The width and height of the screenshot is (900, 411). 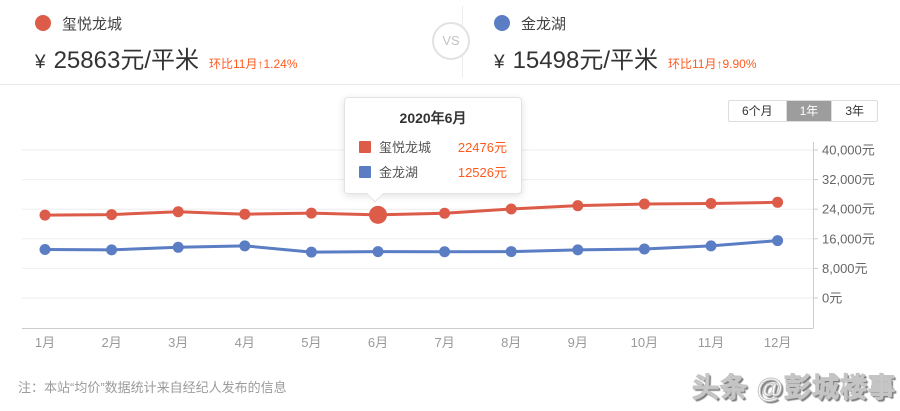 What do you see at coordinates (433, 171) in the screenshot?
I see `tooltip-row-blue: 金龙湖 12526元` at bounding box center [433, 171].